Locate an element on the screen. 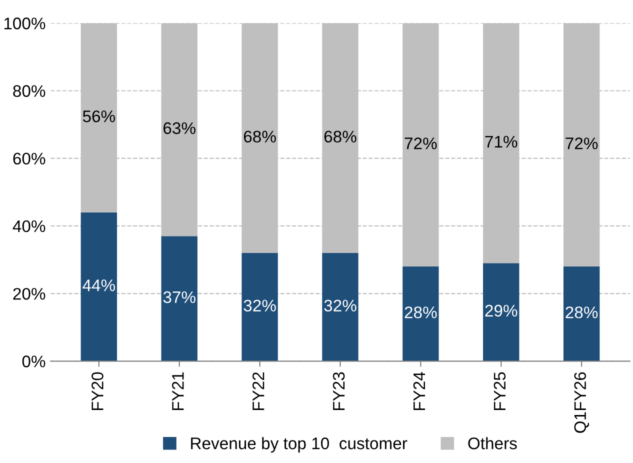  x-tick-label: FY24 is located at coordinates (419, 391).